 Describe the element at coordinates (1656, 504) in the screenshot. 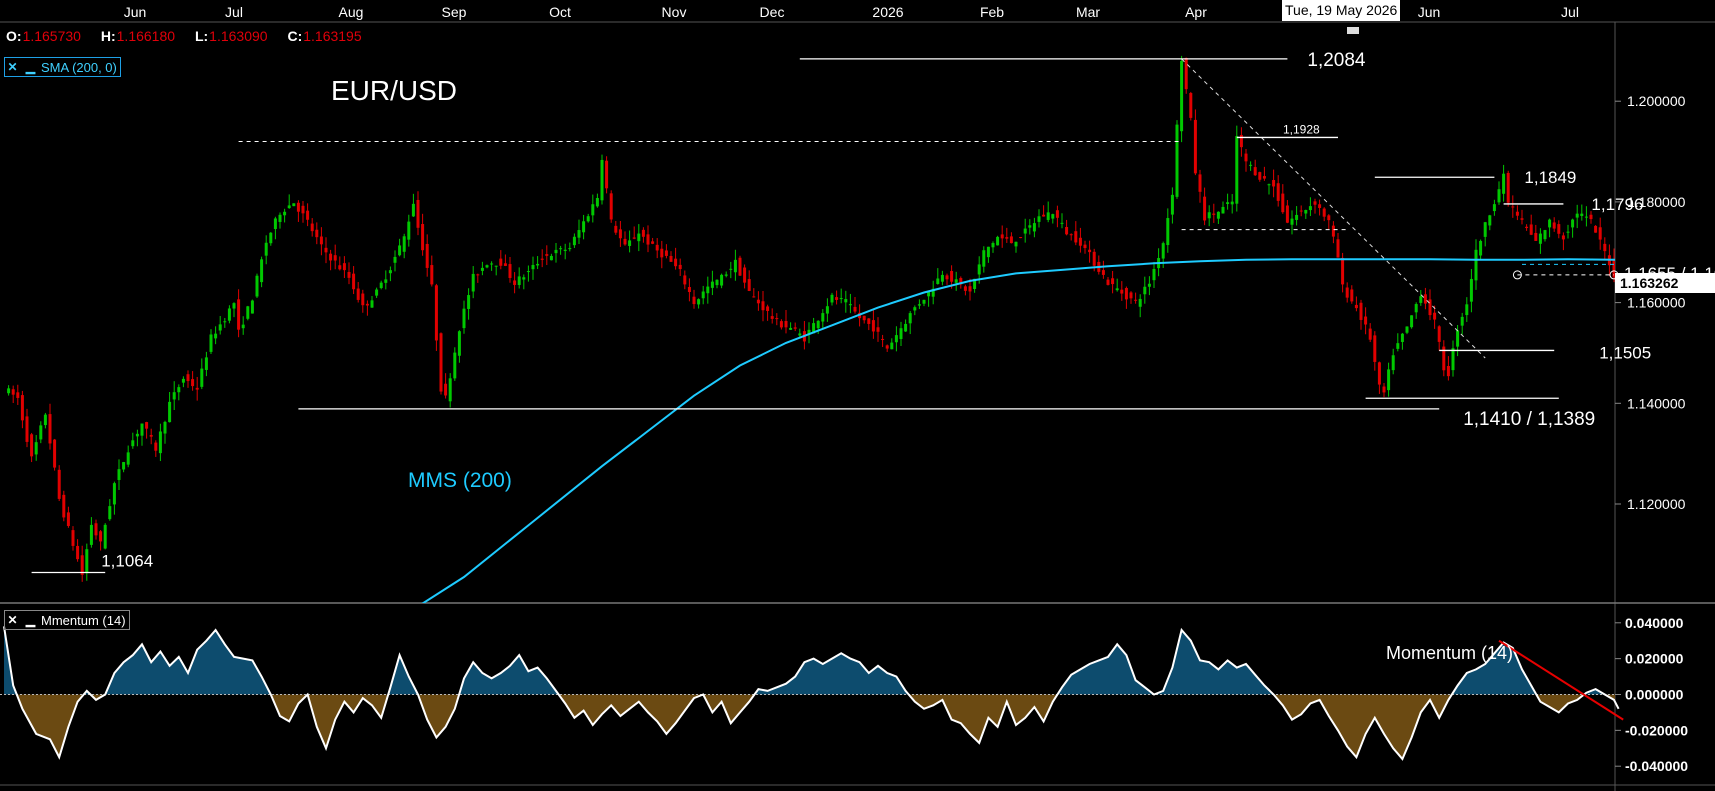

I see `price-tick-label: 1.120000` at that location.